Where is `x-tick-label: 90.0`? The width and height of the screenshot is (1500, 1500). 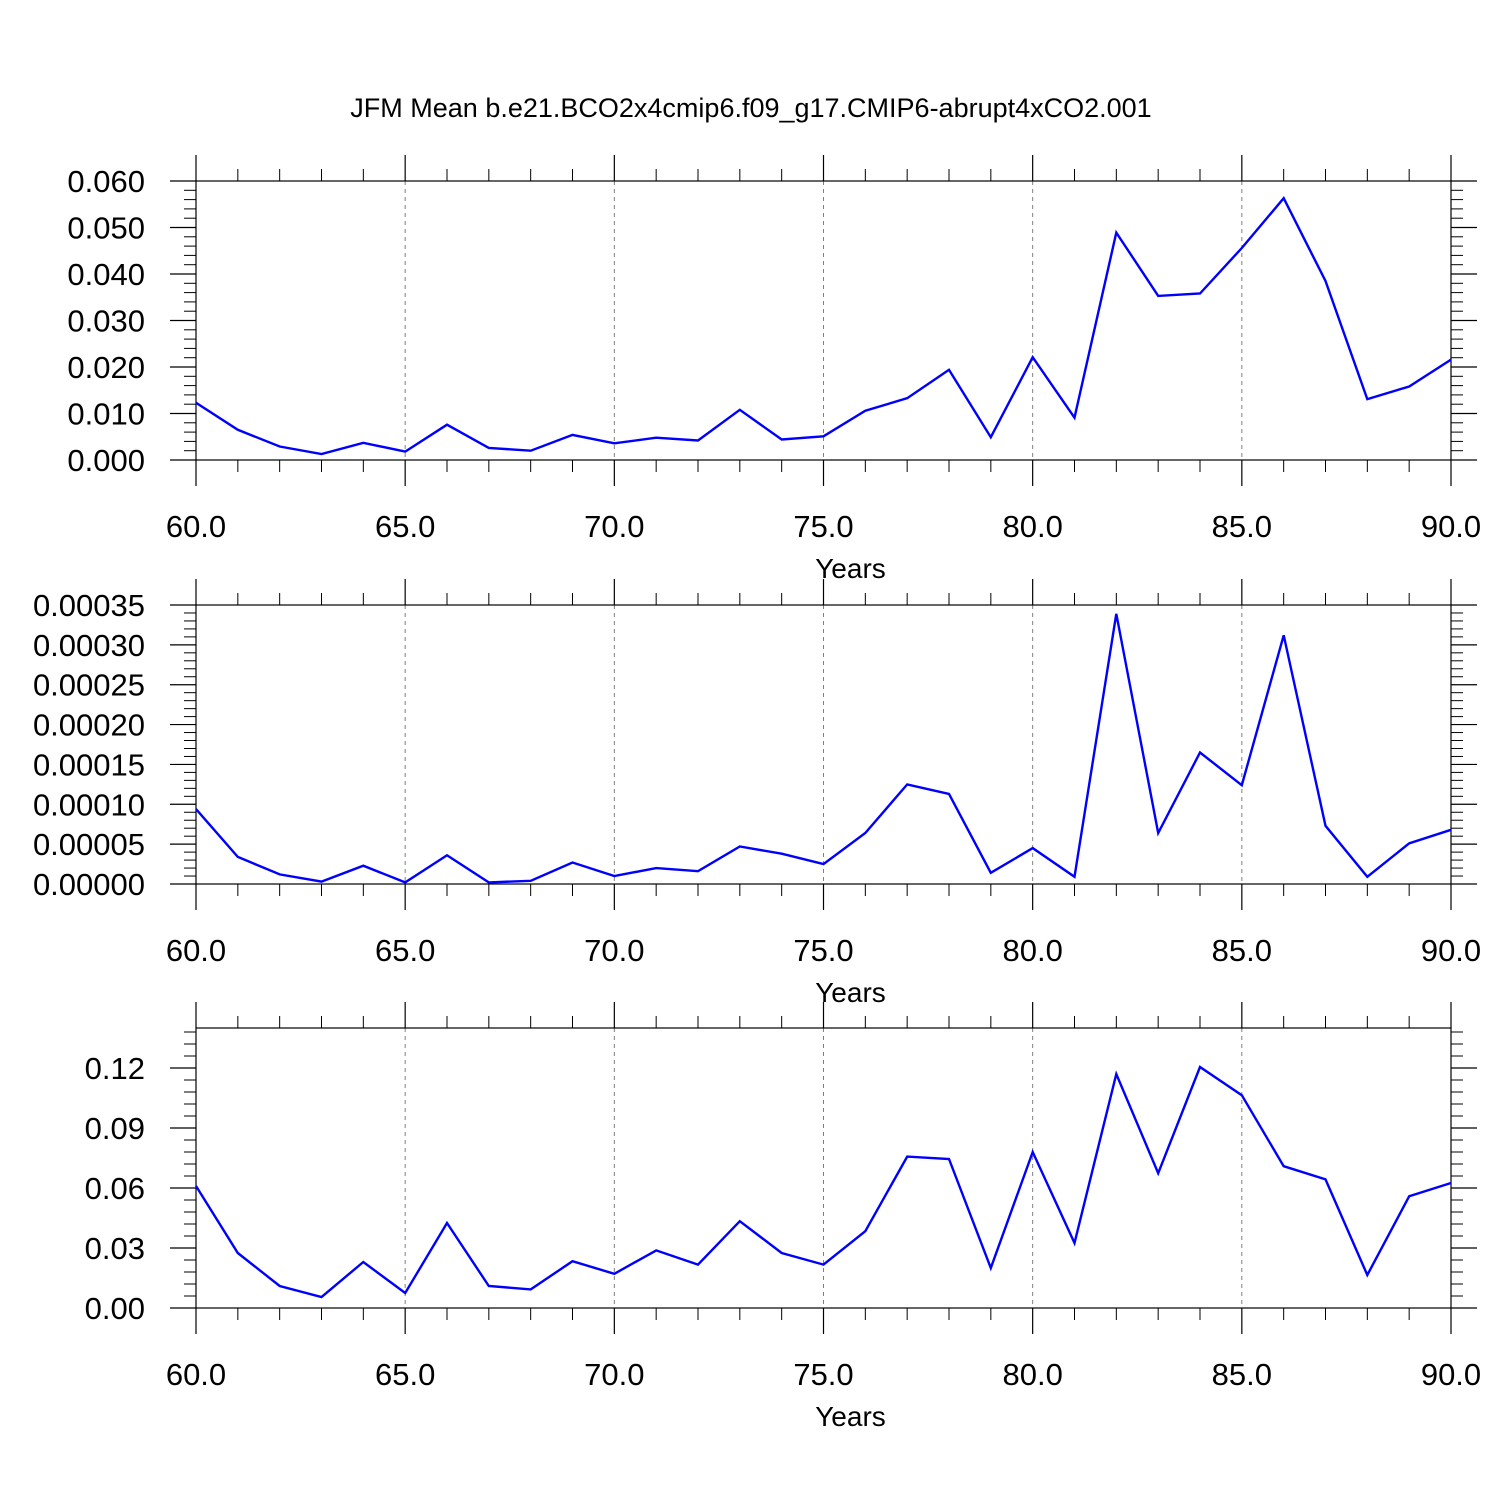
x-tick-label: 90.0 is located at coordinates (1451, 1374).